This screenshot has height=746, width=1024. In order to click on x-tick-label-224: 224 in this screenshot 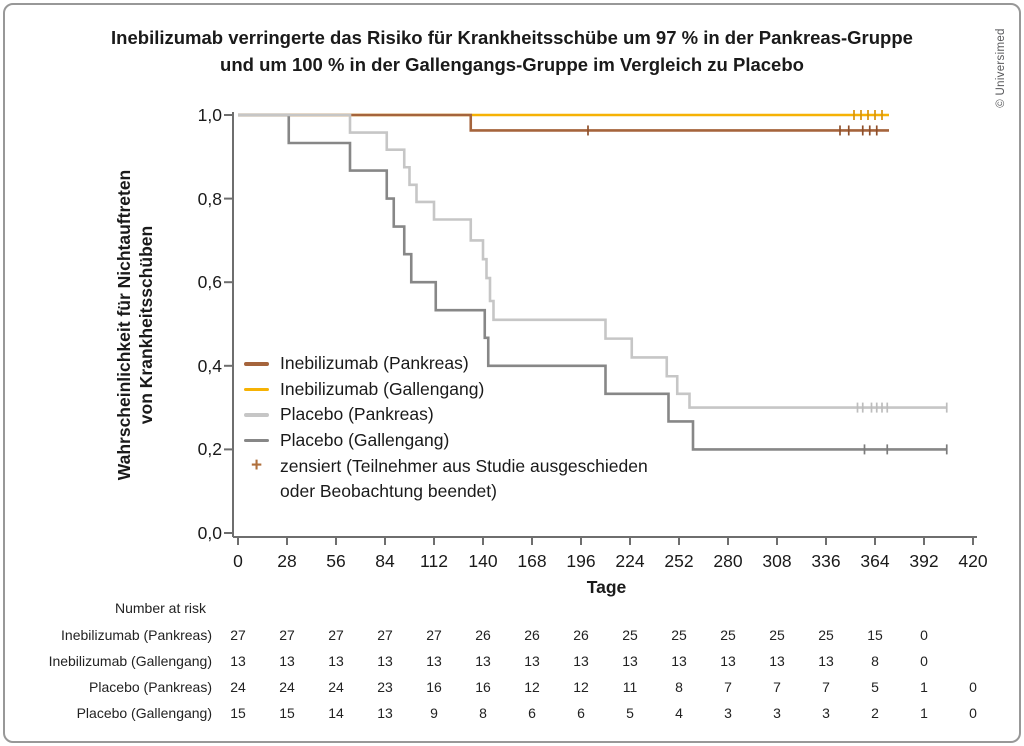, I will do `click(630, 561)`.